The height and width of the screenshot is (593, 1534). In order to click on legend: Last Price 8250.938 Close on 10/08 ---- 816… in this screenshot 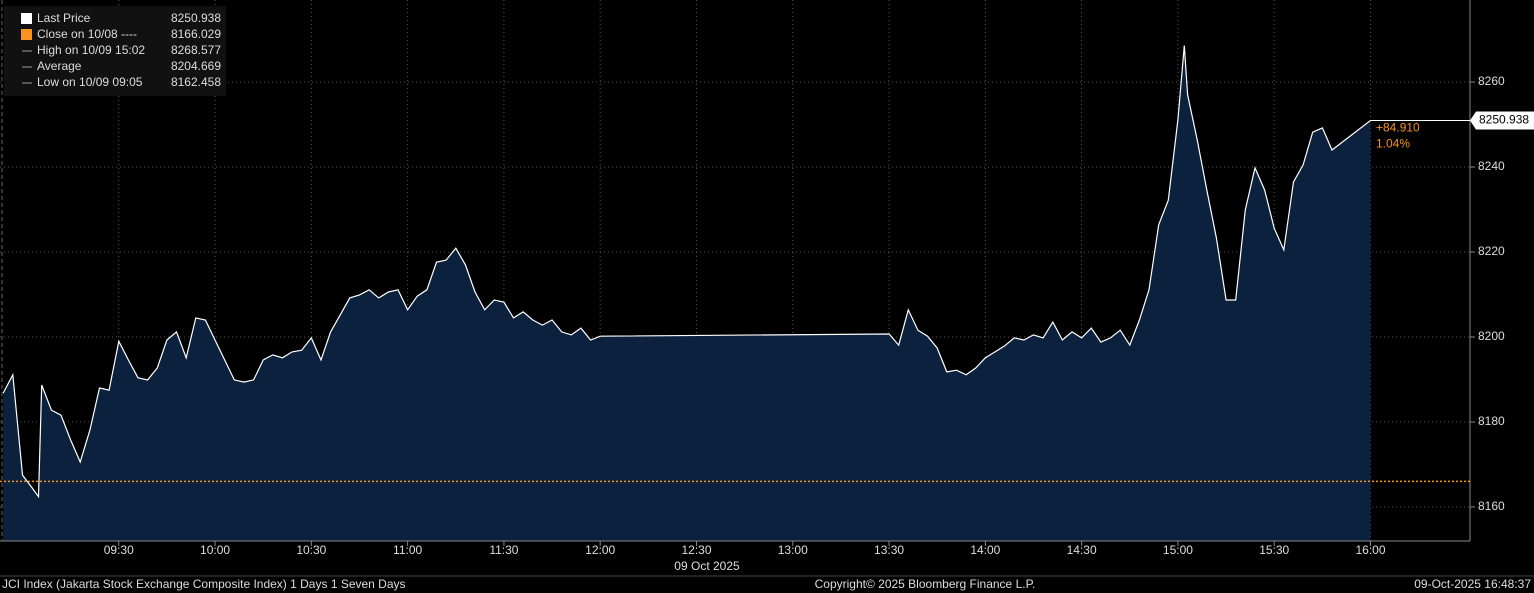, I will do `click(121, 50)`.